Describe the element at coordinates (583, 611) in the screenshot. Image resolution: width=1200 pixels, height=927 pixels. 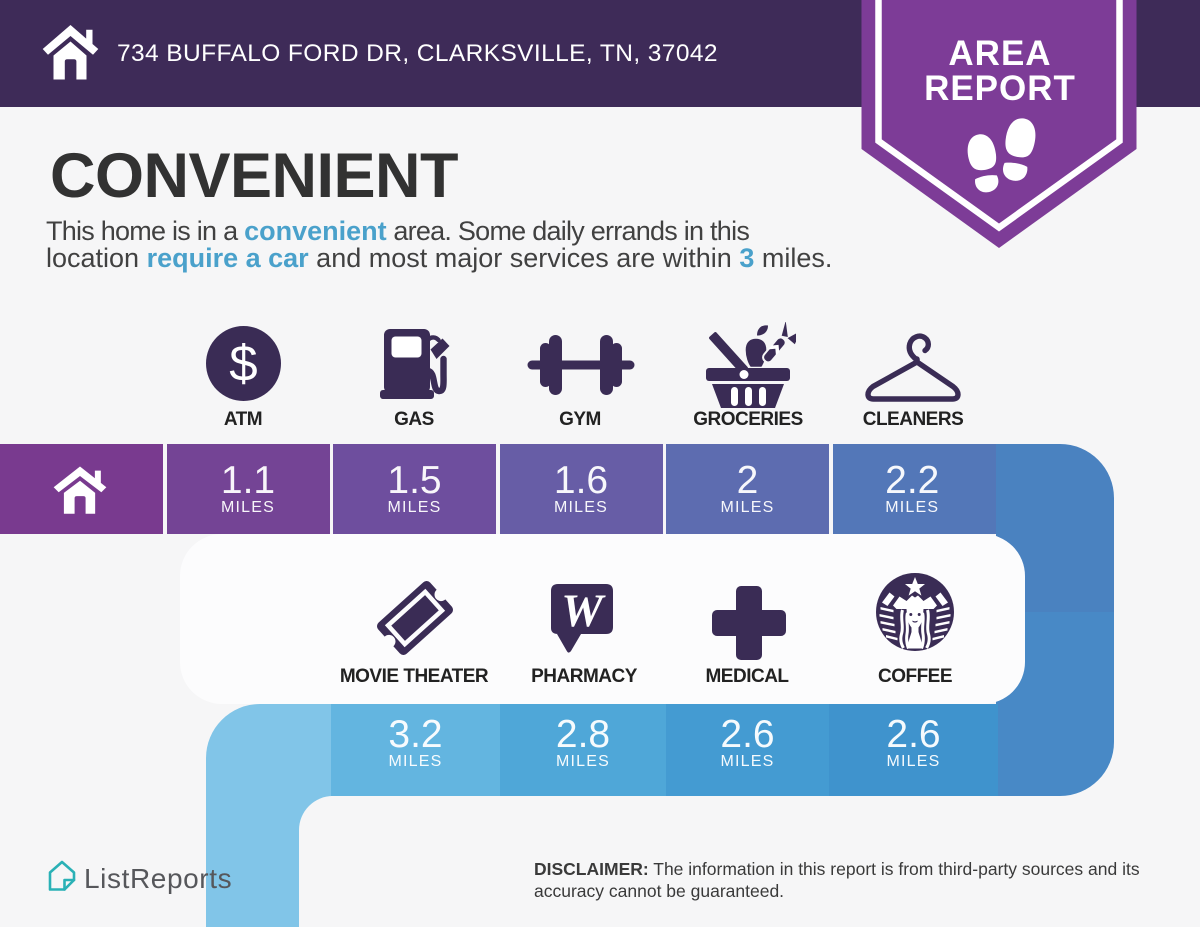
I see `svg-text: W` at that location.